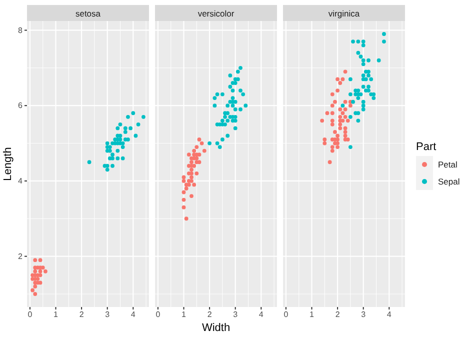 The image size is (474, 338). What do you see at coordinates (21, 181) in the screenshot?
I see `y-tick-label: 4` at bounding box center [21, 181].